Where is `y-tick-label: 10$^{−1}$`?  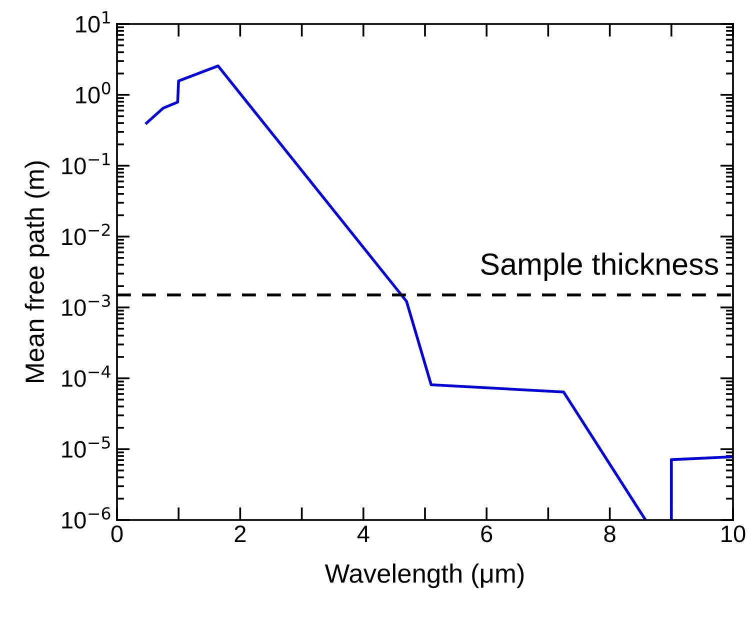
y-tick-label: 10$^{−1}$ is located at coordinates (86, 163).